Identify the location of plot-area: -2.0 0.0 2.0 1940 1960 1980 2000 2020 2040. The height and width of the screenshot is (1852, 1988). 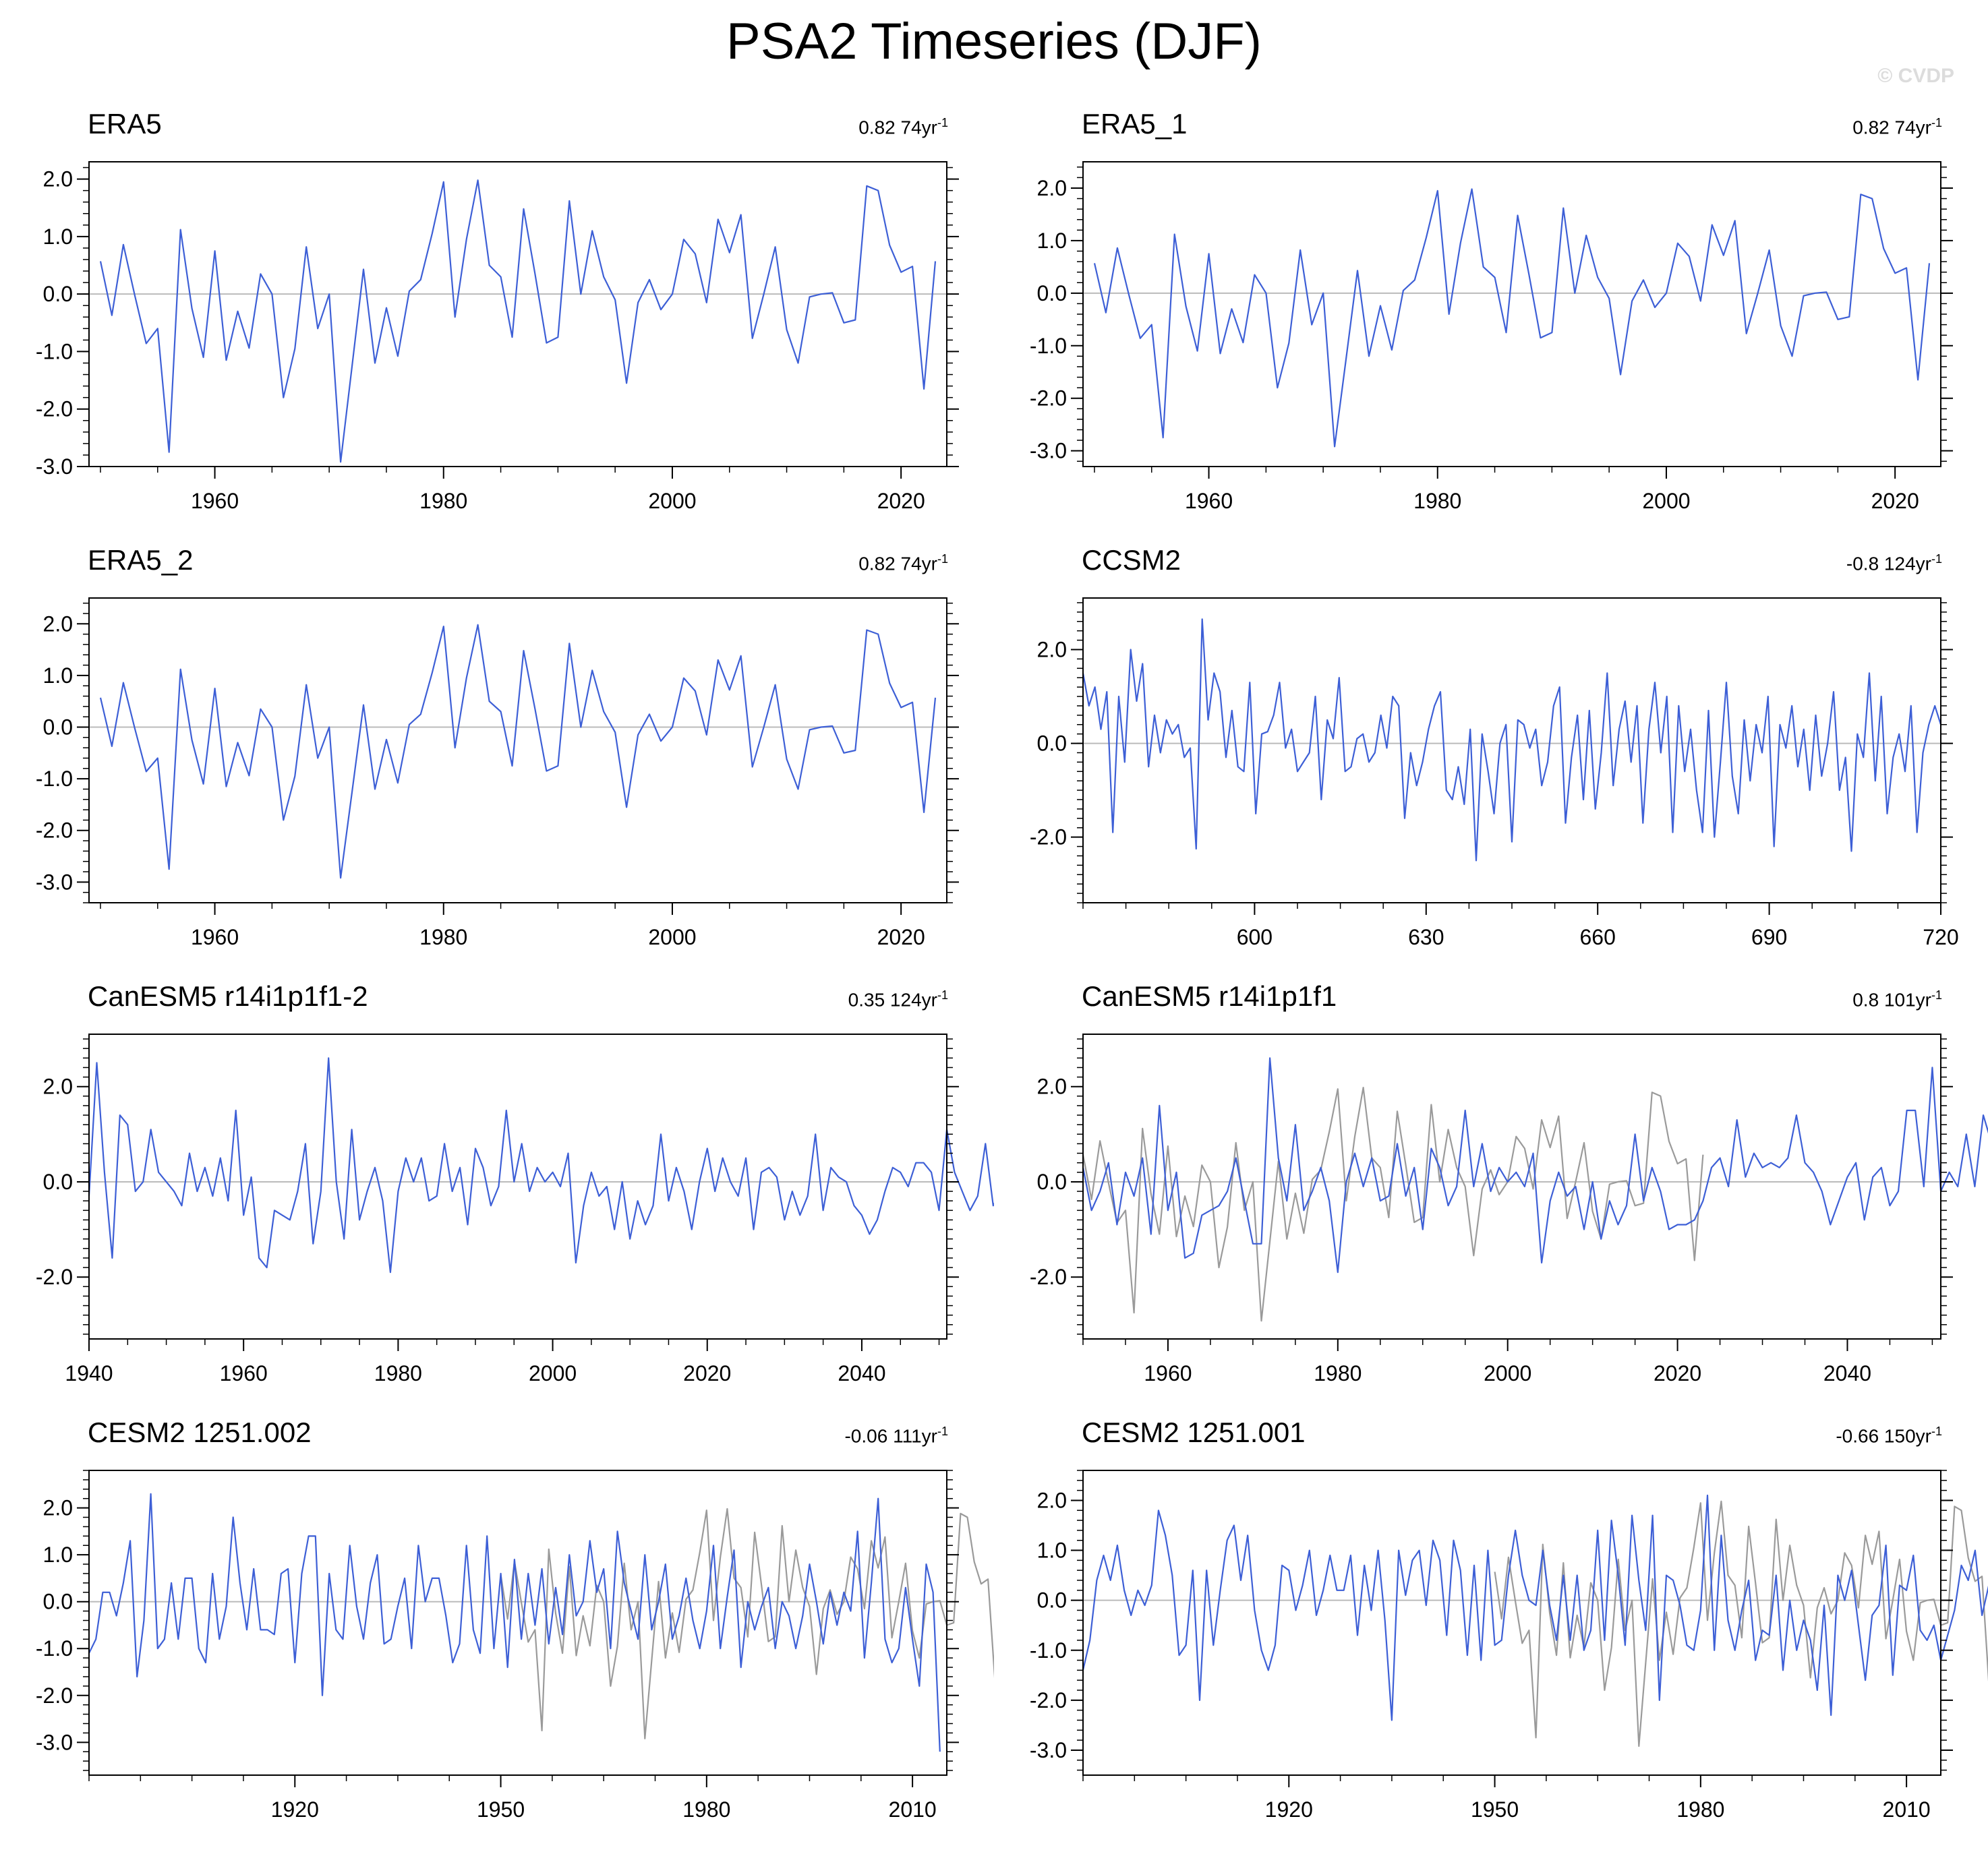
(515, 1210).